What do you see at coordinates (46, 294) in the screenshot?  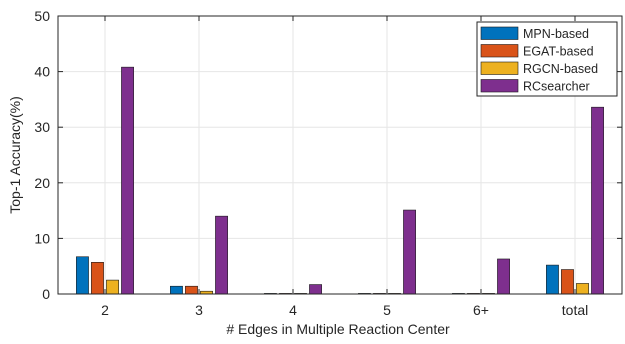 I see `y-tick-label: 0` at bounding box center [46, 294].